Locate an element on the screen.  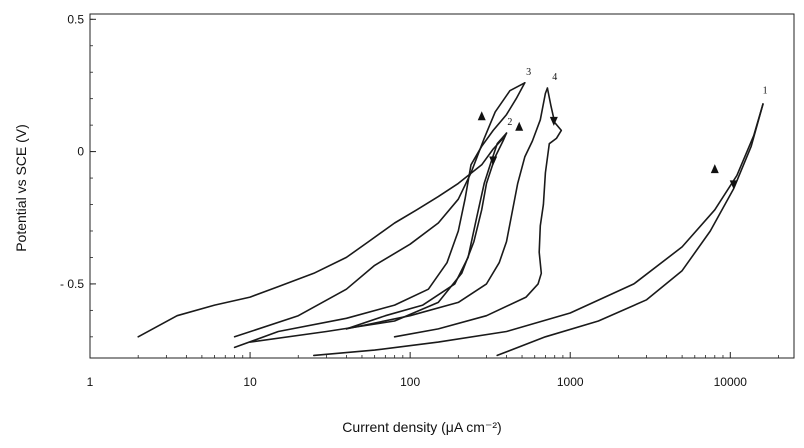
y-axis: 0.5 0 - 0.5 is located at coordinates (78, 175).